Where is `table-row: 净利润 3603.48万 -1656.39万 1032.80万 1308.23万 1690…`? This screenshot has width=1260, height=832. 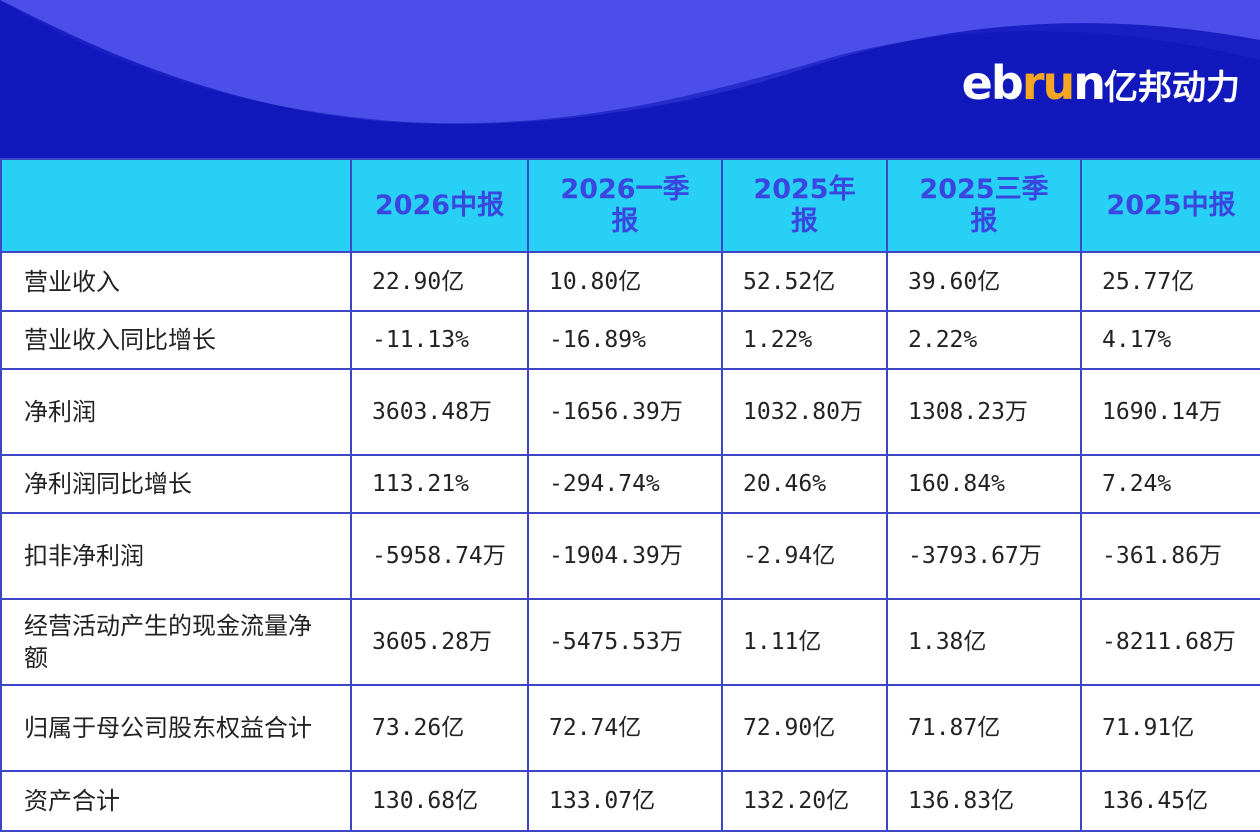 table-row: 净利润 3603.48万 -1656.39万 1032.80万 1308.23万 1690… is located at coordinates (630, 412).